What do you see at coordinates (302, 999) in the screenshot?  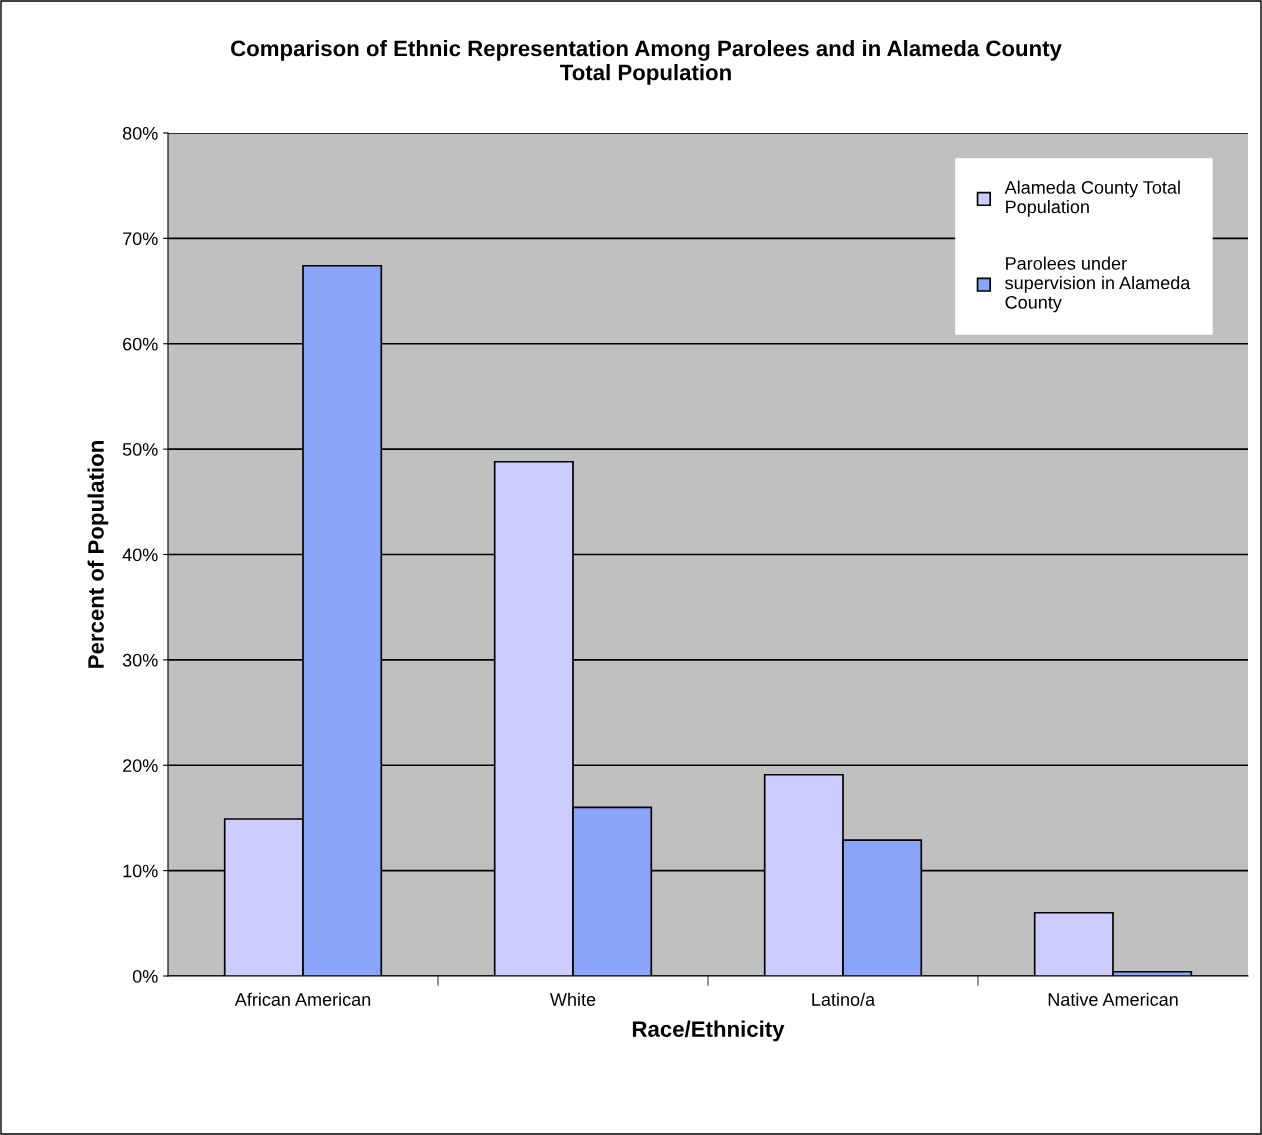 I see `x-tick-label: African American` at bounding box center [302, 999].